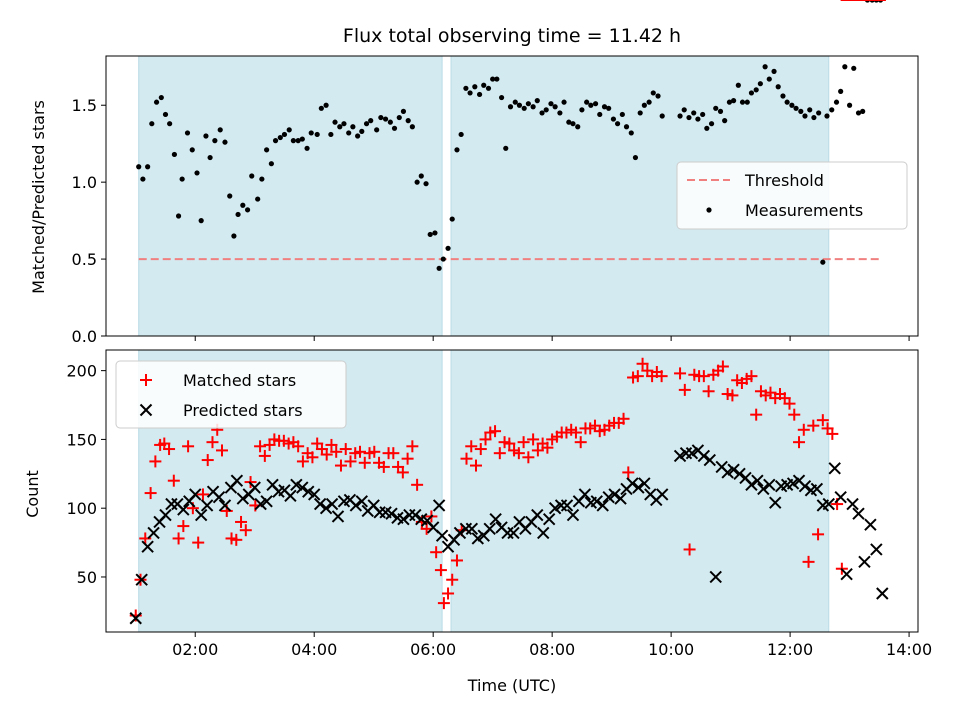  I want to click on x-tick-label: 08:00, so click(552, 649).